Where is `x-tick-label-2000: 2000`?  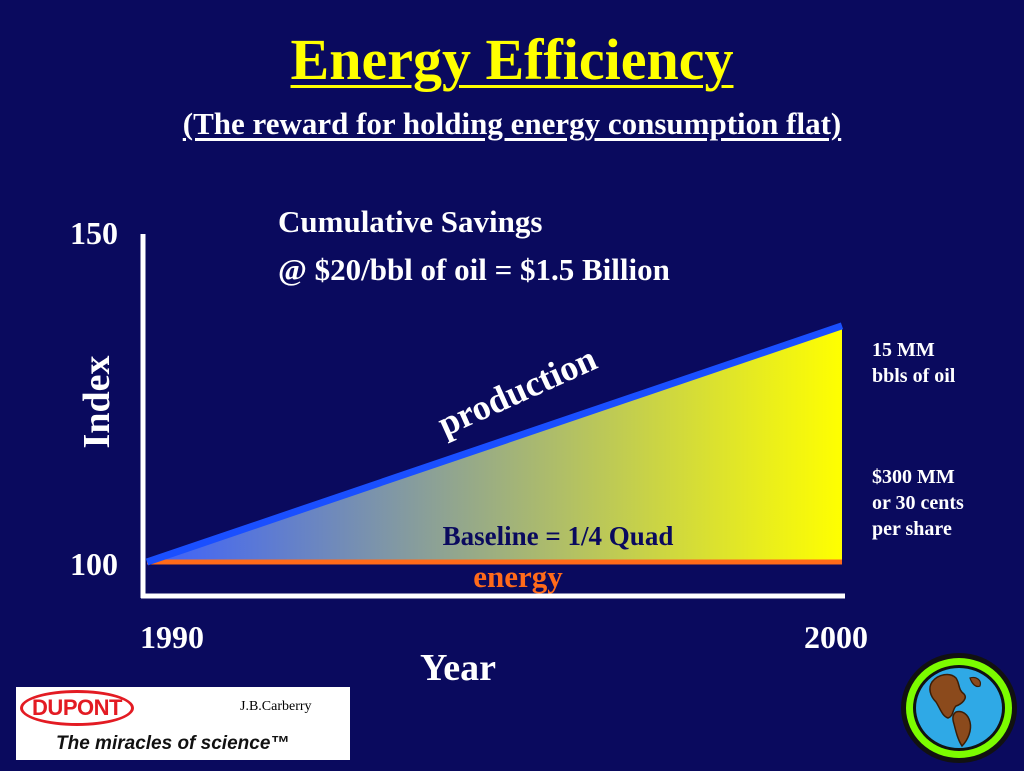 x-tick-label-2000: 2000 is located at coordinates (836, 637).